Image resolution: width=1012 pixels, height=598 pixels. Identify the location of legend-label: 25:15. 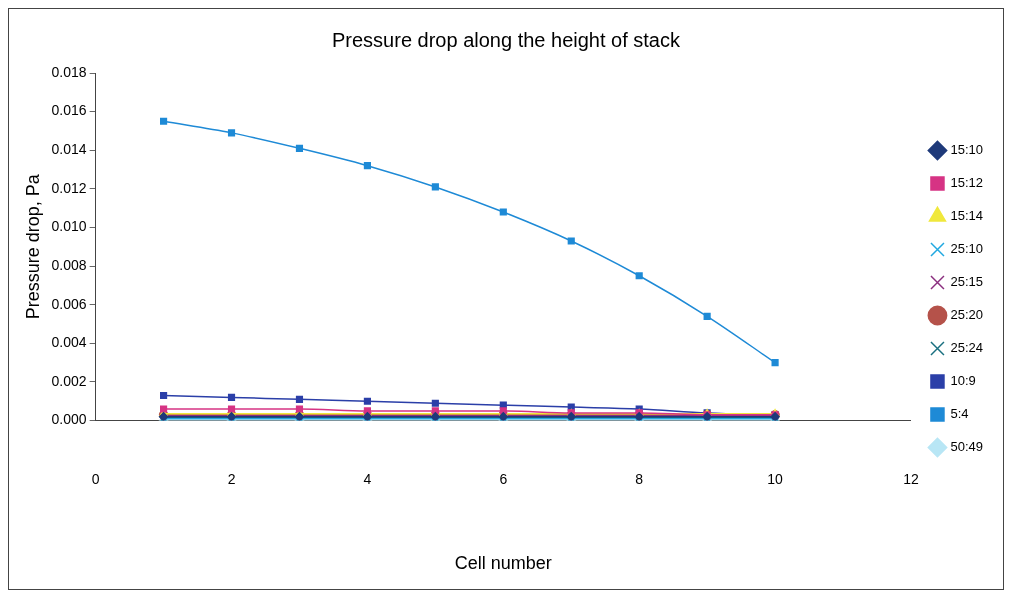
(967, 282).